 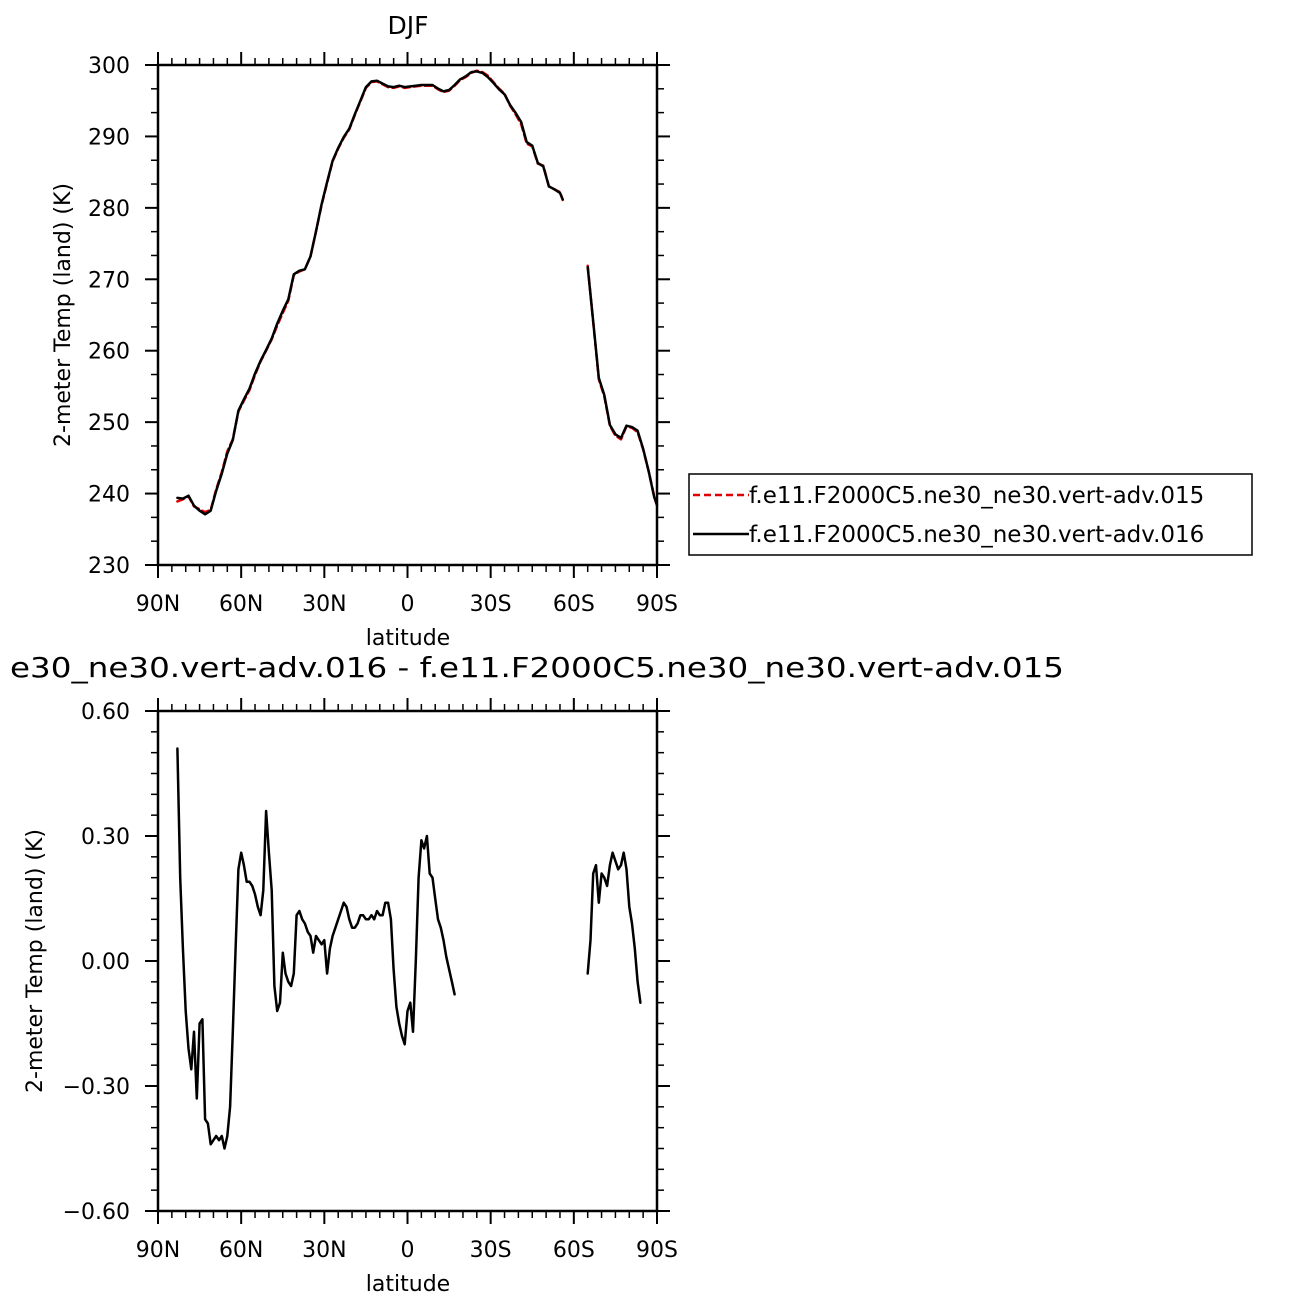 I want to click on bottom-x-tick-label-2: 30N, so click(x=324, y=1250).